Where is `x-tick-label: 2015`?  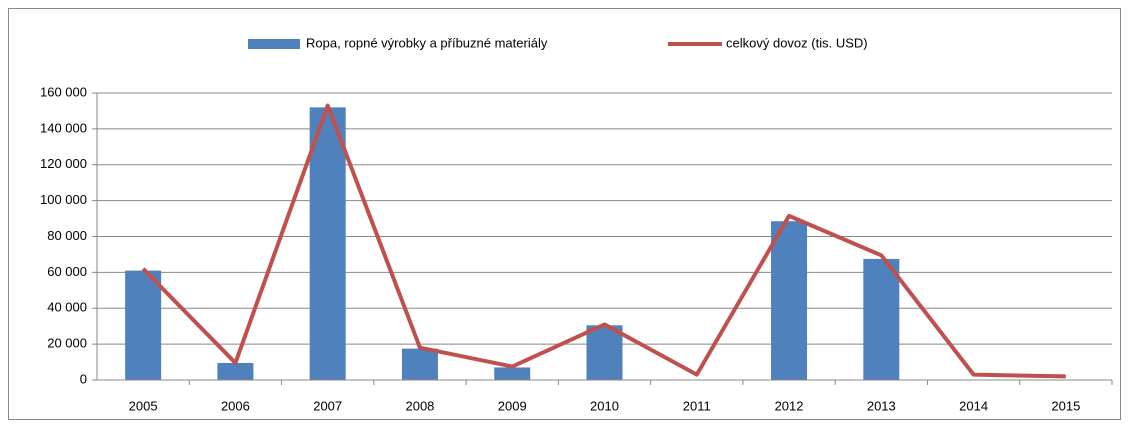
x-tick-label: 2015 is located at coordinates (1065, 405).